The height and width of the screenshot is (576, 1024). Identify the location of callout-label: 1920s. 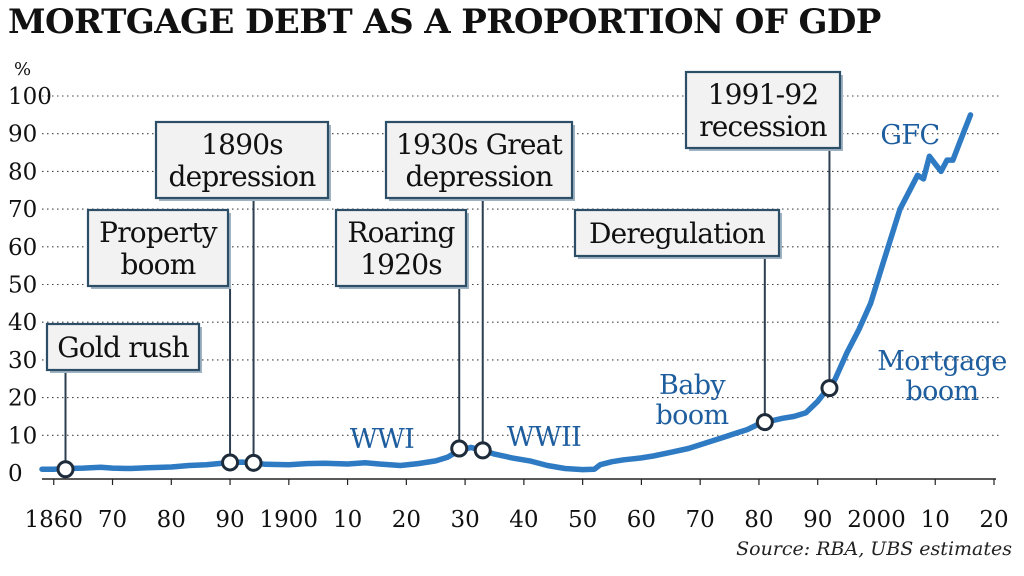
(401, 264).